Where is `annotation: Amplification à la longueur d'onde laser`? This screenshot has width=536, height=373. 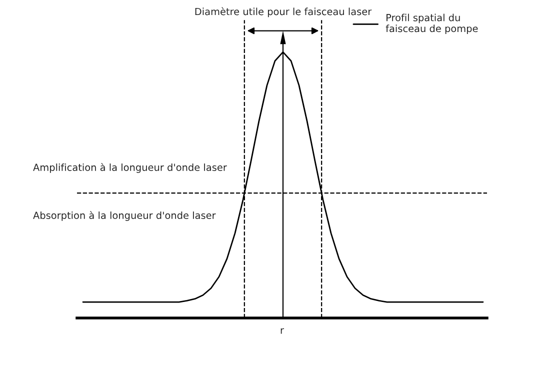 annotation: Amplification à la longueur d'onde laser is located at coordinates (130, 168).